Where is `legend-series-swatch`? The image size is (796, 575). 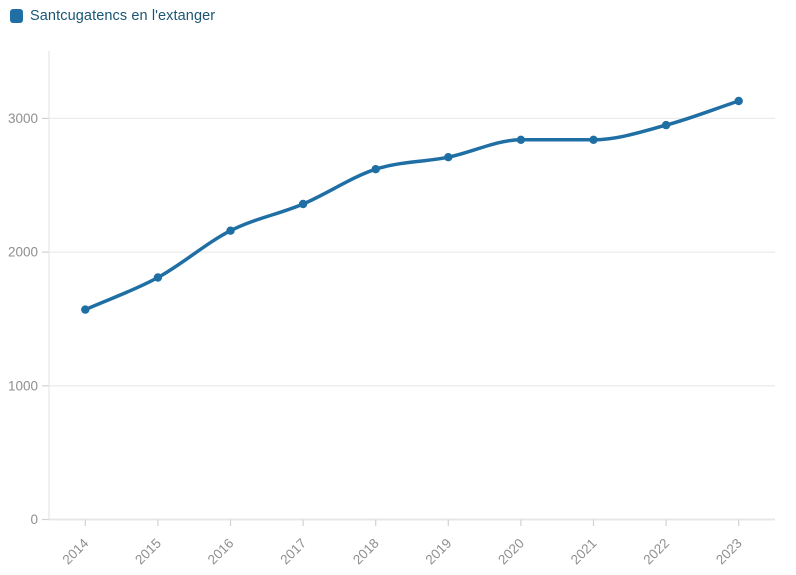
legend-series-swatch is located at coordinates (16, 16).